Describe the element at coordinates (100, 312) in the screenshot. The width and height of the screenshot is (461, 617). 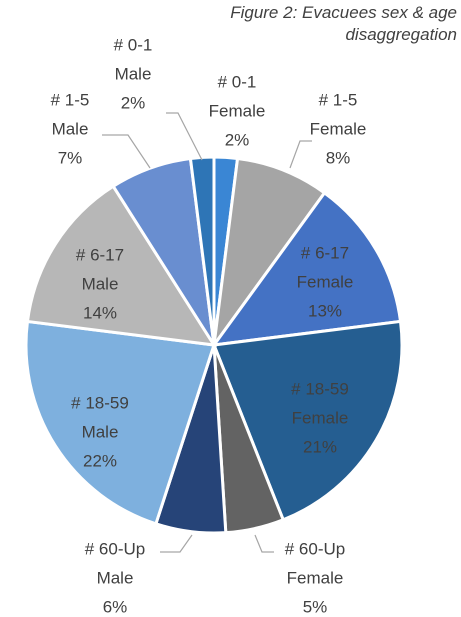
I see `value-label: 14%` at that location.